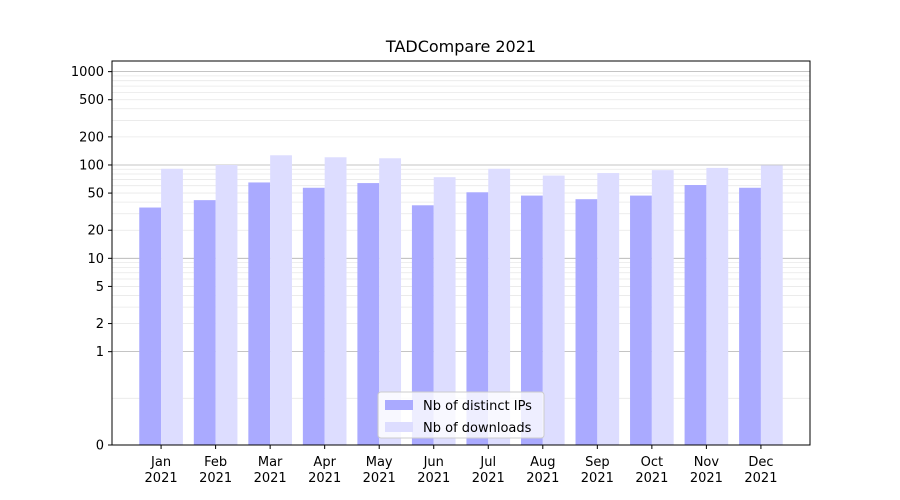 The height and width of the screenshot is (500, 900). What do you see at coordinates (760, 470) in the screenshot?
I see `x-tick-label: Dec 2021` at bounding box center [760, 470].